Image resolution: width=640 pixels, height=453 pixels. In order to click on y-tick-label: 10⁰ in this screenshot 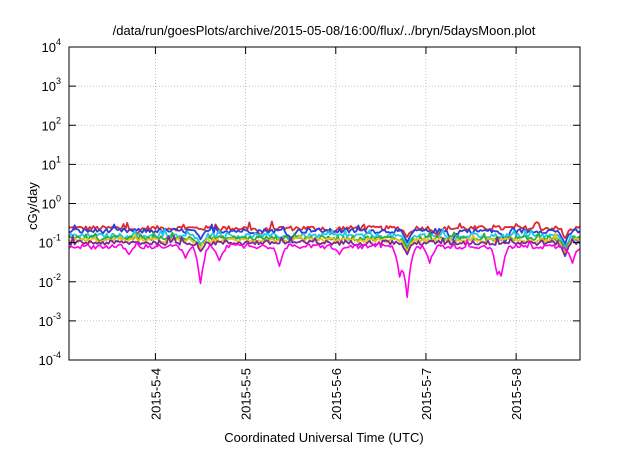, I will do `click(51, 203)`.